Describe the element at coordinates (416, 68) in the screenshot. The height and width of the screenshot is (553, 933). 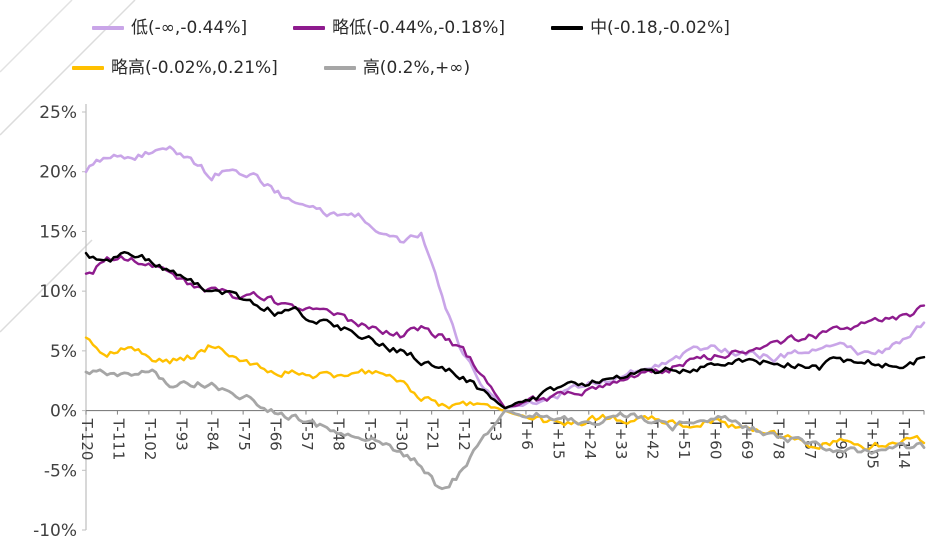
I see `legend-label: 高(0.2%,+∞)` at that location.